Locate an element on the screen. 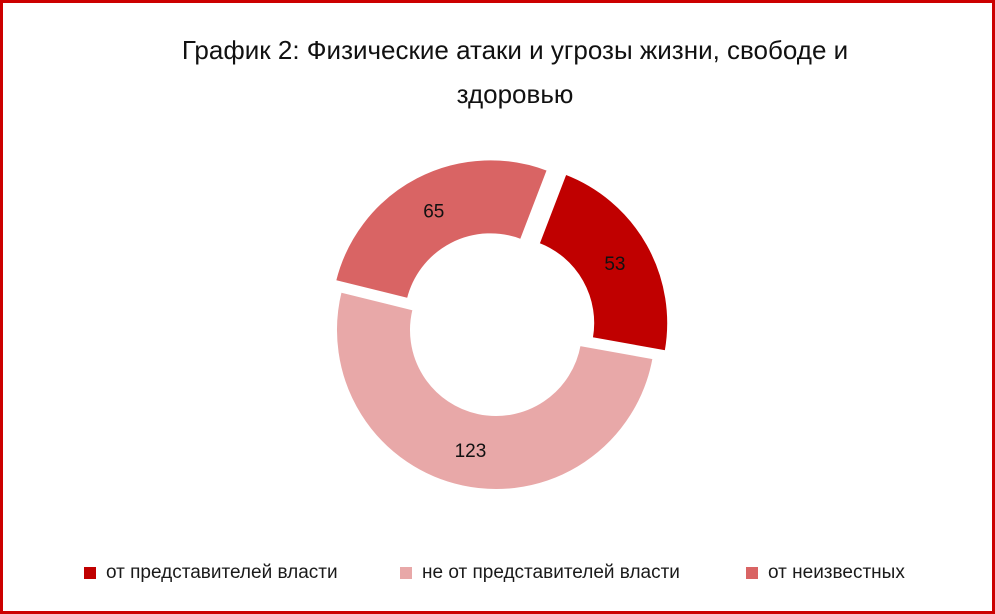  legend-label-authorities: от представителей власти is located at coordinates (222, 572).